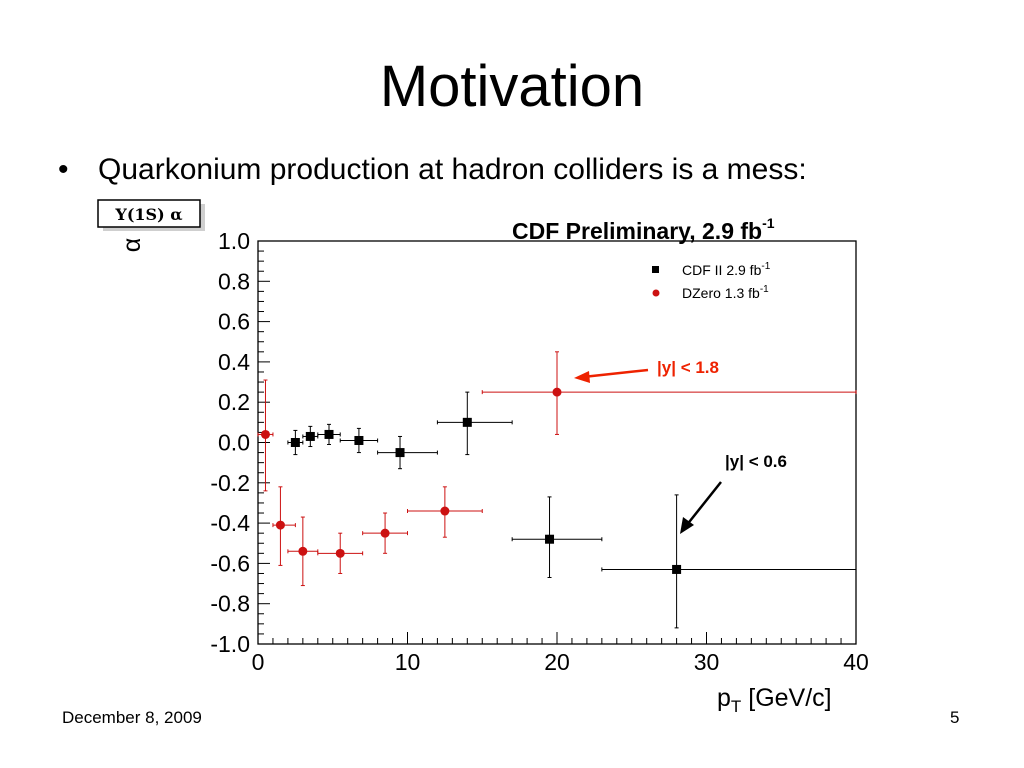  What do you see at coordinates (234, 241) in the screenshot?
I see `y-tick-label: 1.0` at bounding box center [234, 241].